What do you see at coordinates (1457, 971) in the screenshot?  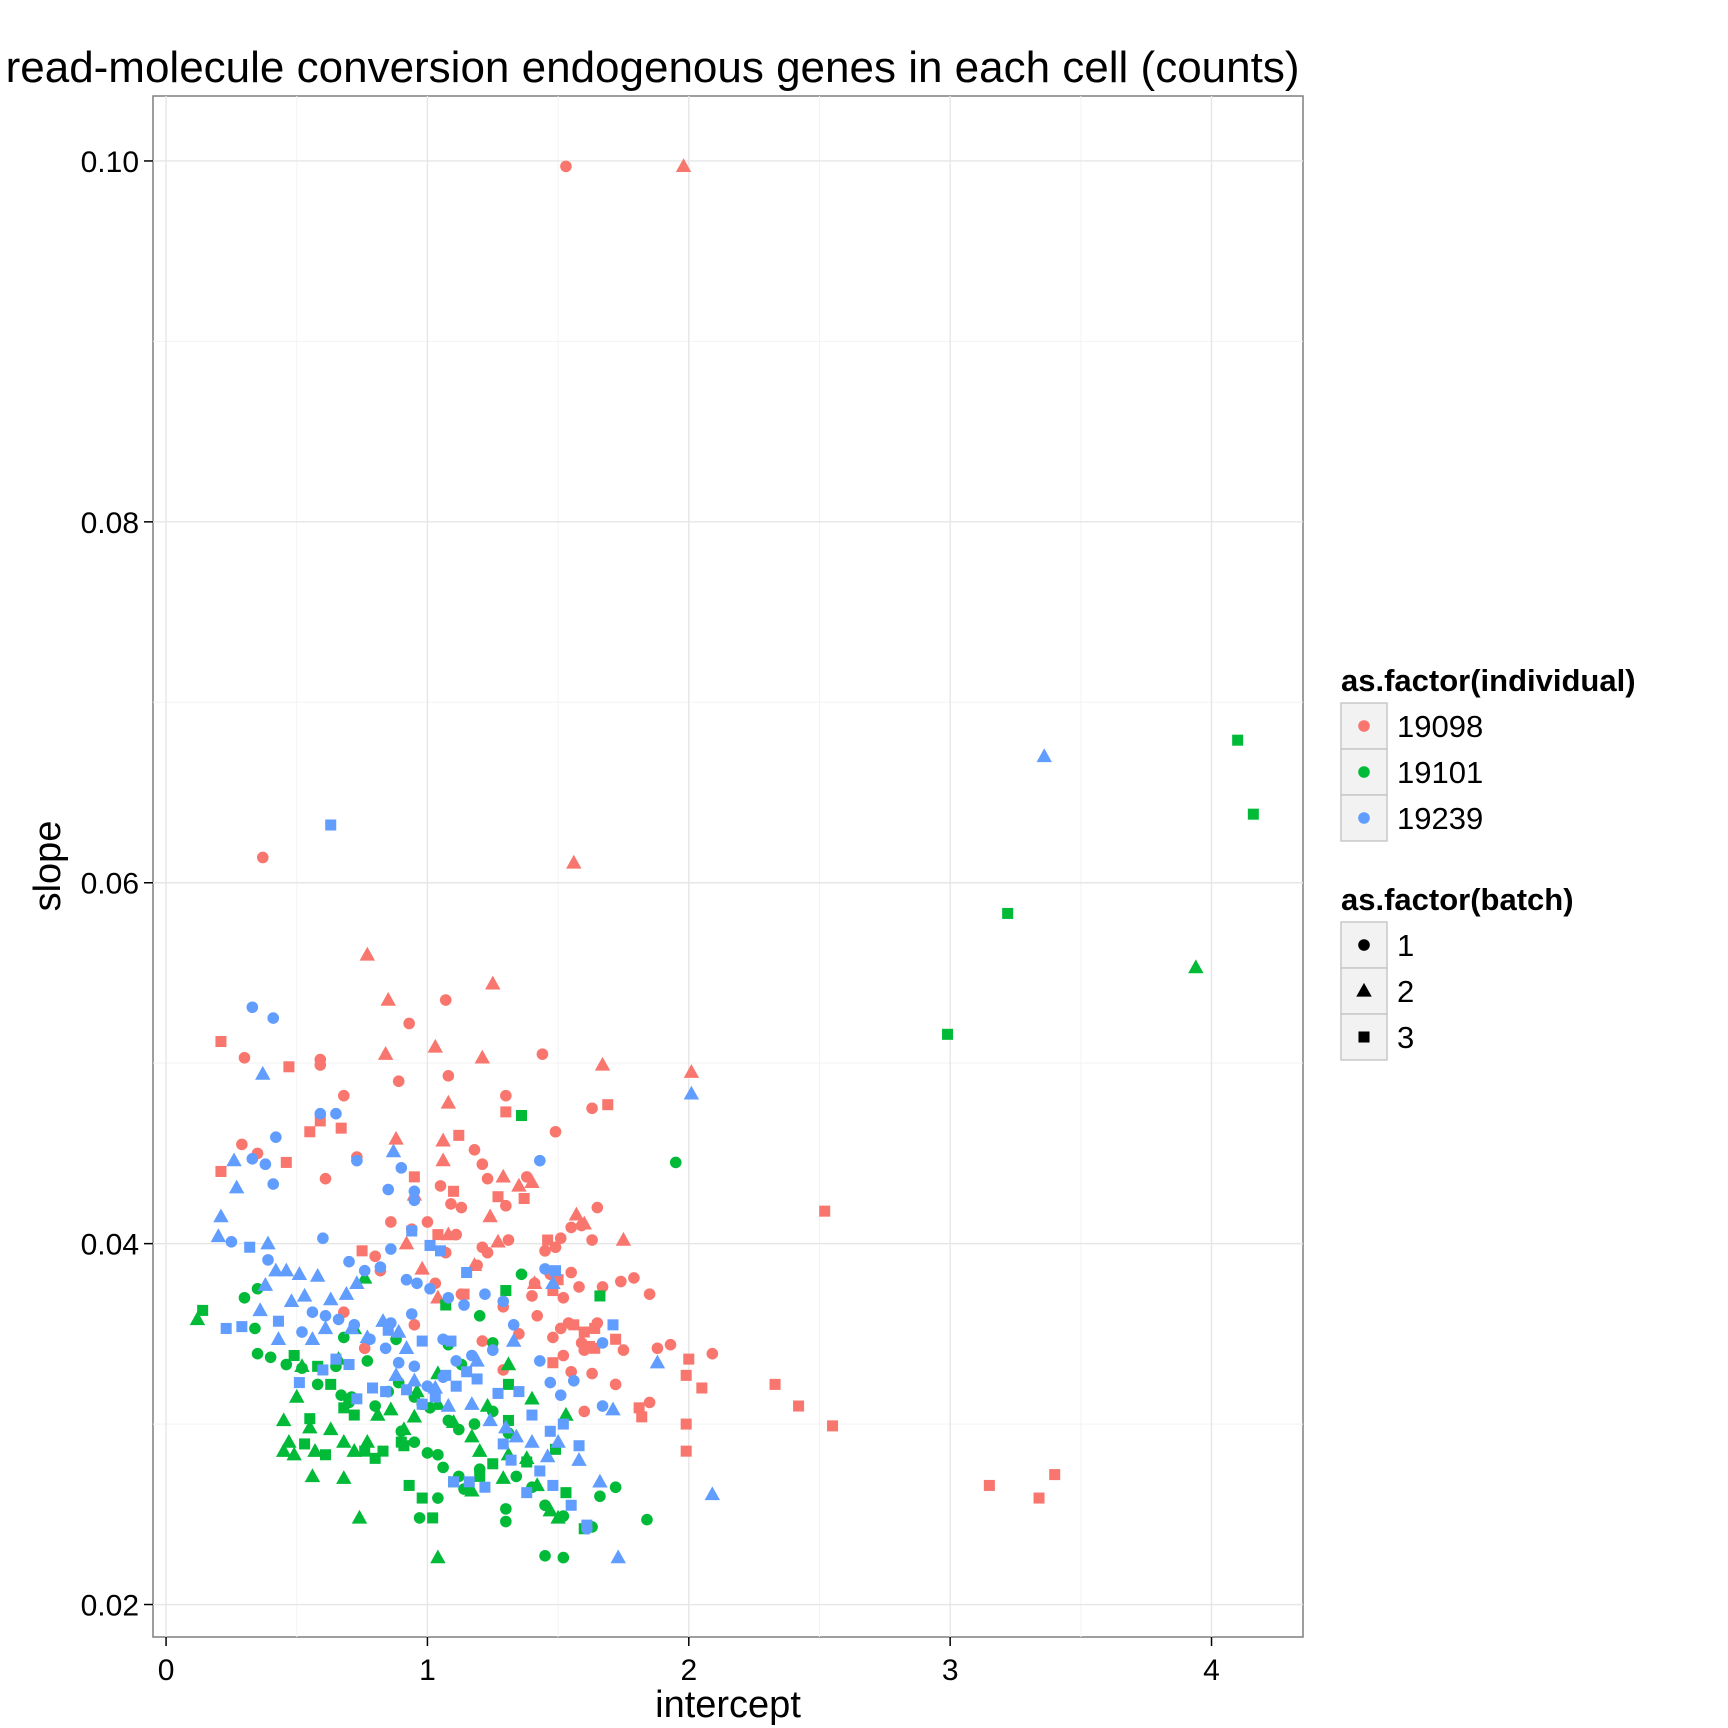 I see `legend-batch: as.factor(batch) 1 2 3` at bounding box center [1457, 971].